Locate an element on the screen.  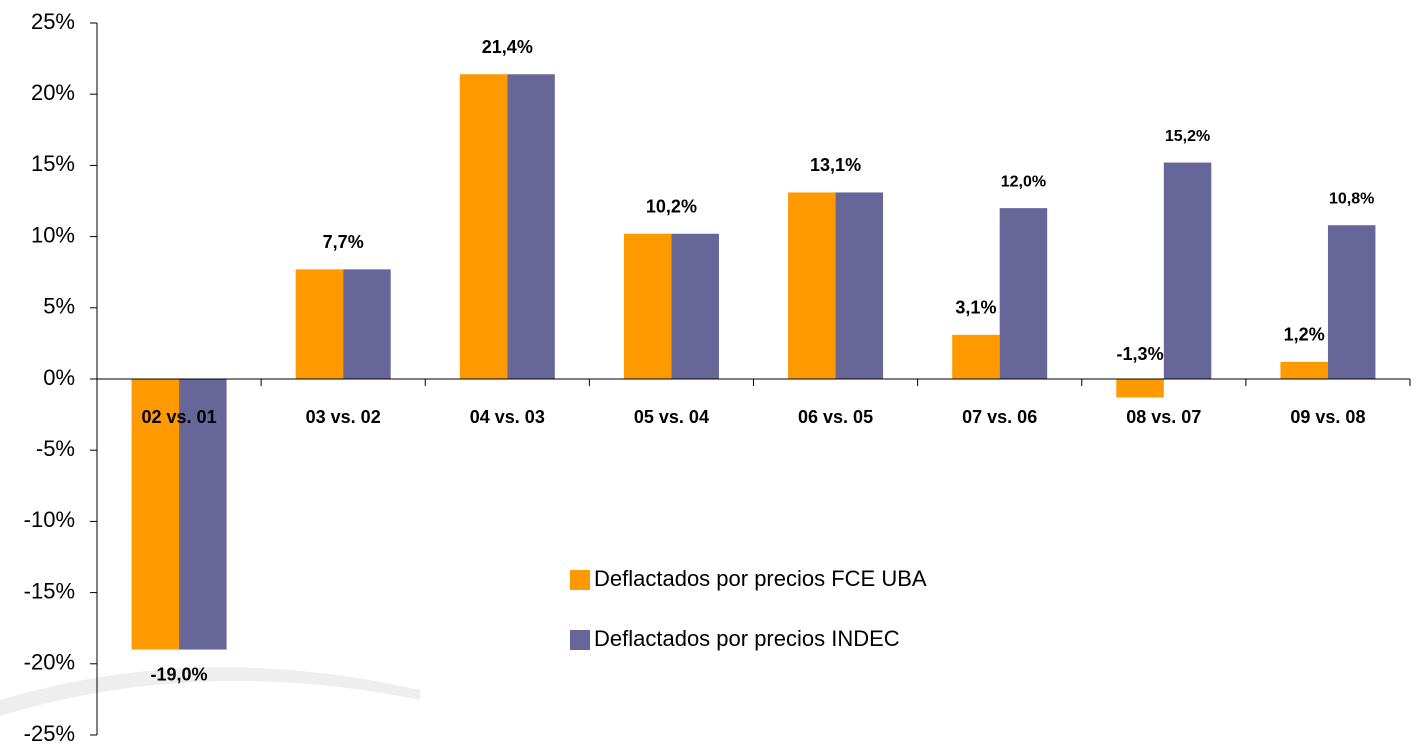
x-tick-label: 02 vs. 01 is located at coordinates (179, 417).